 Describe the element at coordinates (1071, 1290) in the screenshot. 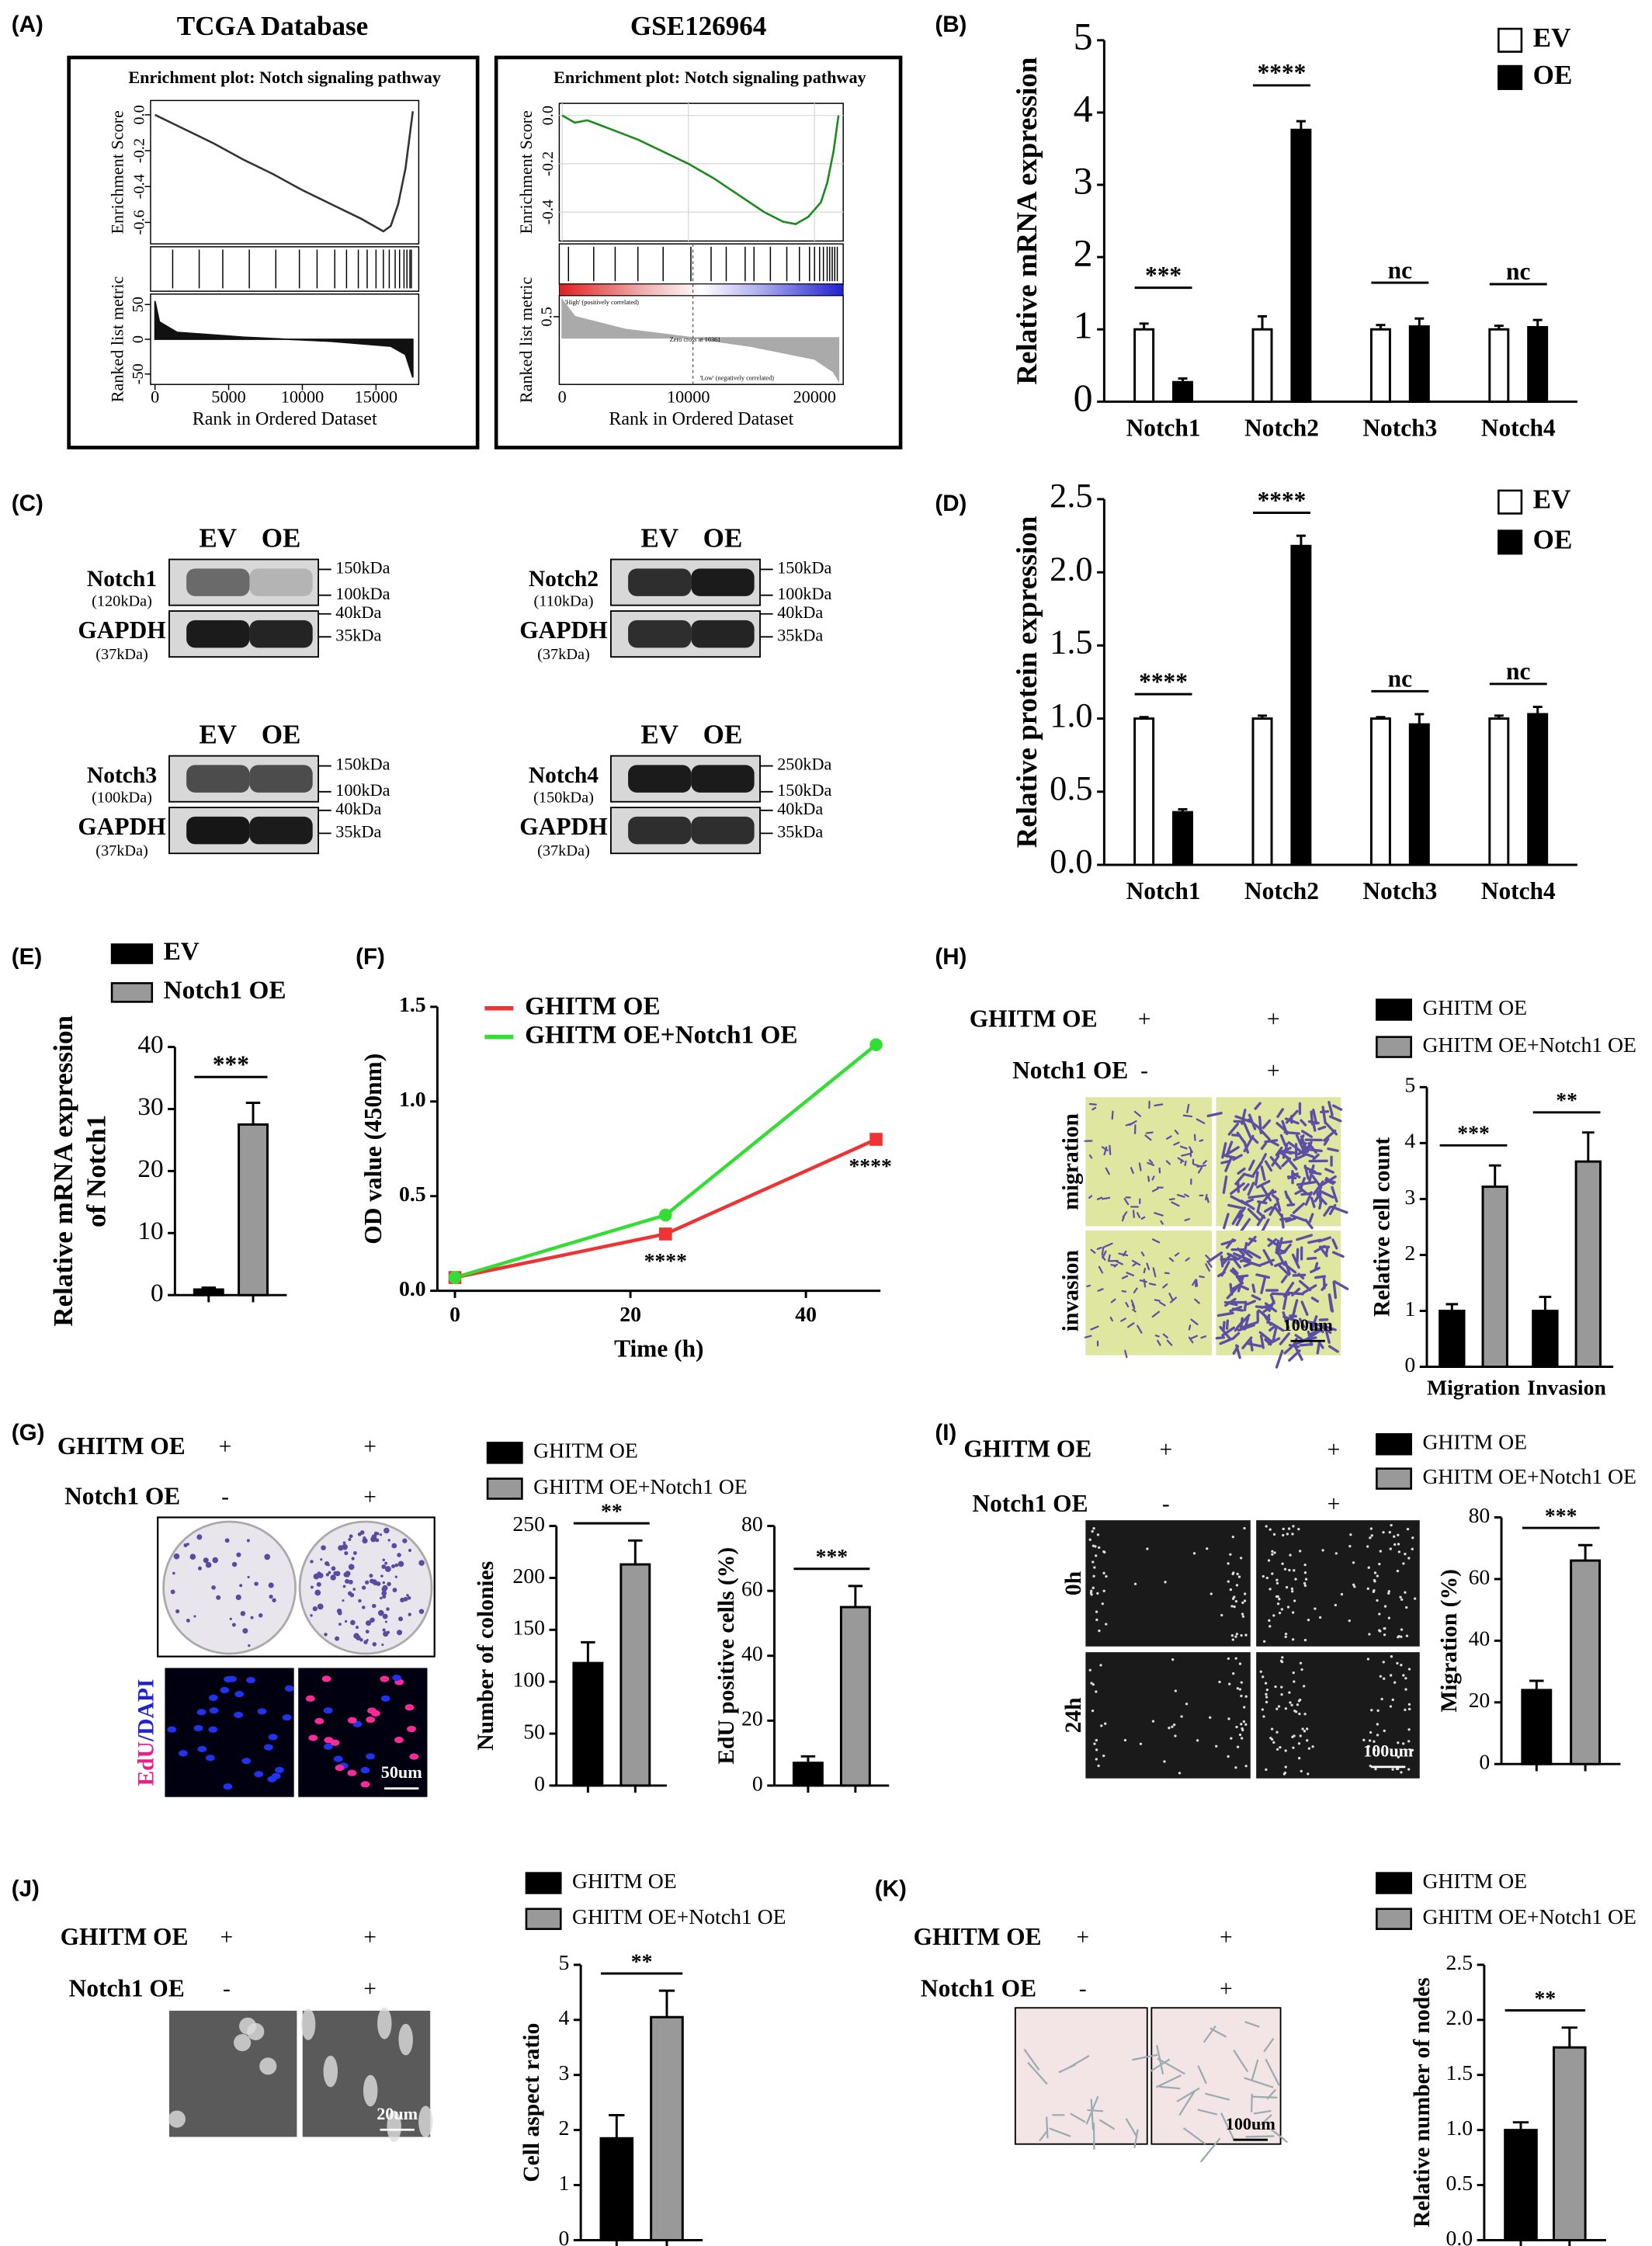

I see `row-label: invasion` at that location.